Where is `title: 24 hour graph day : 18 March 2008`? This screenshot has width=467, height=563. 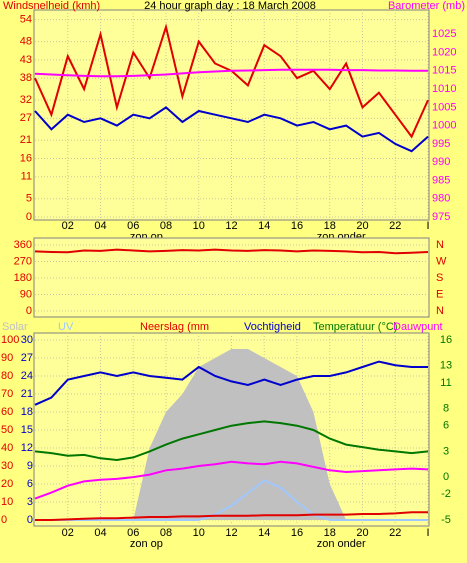
title: 24 hour graph day : 18 March 2008 is located at coordinates (230, 6).